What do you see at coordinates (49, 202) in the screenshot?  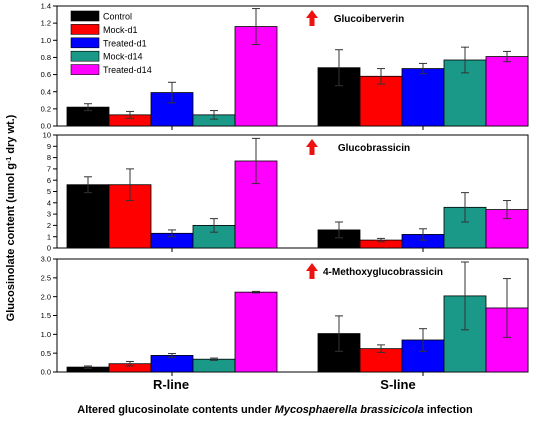 I see `y-tick-label: 4` at bounding box center [49, 202].